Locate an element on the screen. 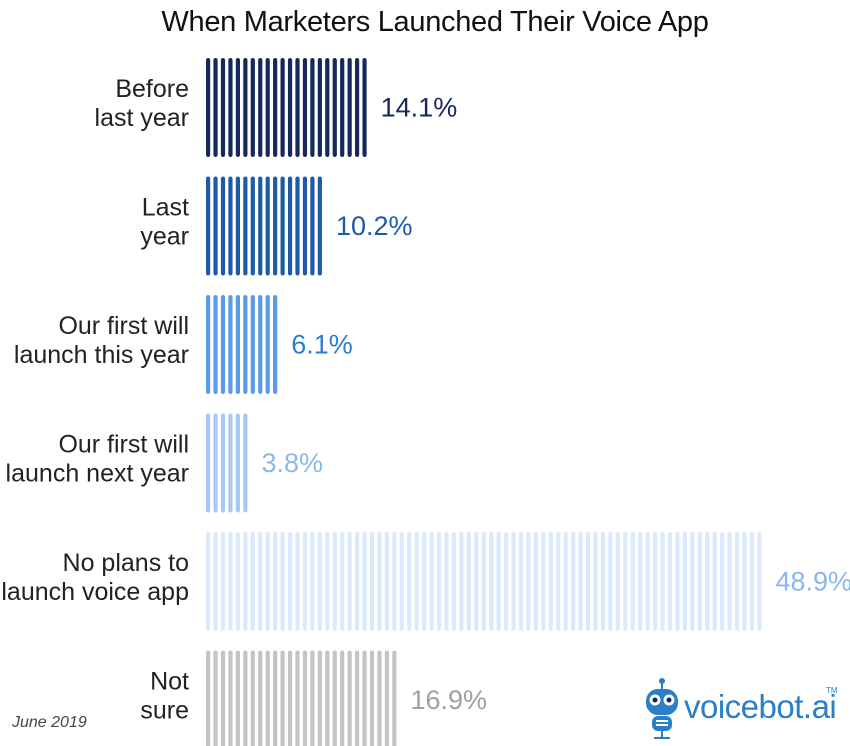 This screenshot has width=850, height=746. bar-row-3: 3.8% Our first will launch next year is located at coordinates (164, 463).